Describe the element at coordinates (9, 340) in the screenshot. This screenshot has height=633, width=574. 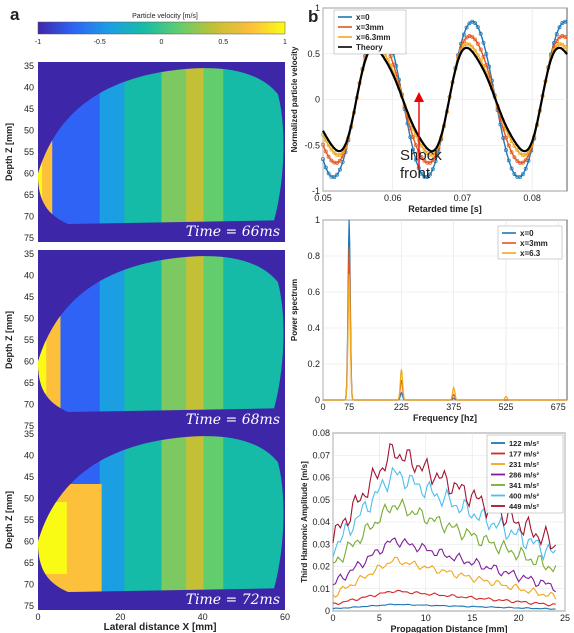
I see `a-ylabel: Depth Z [mm]` at that location.